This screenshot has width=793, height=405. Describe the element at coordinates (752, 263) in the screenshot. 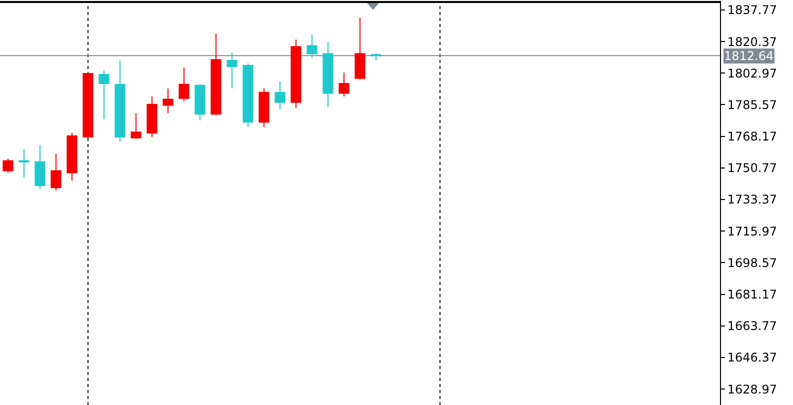

I see `y-tick-label: 1698.57` at that location.